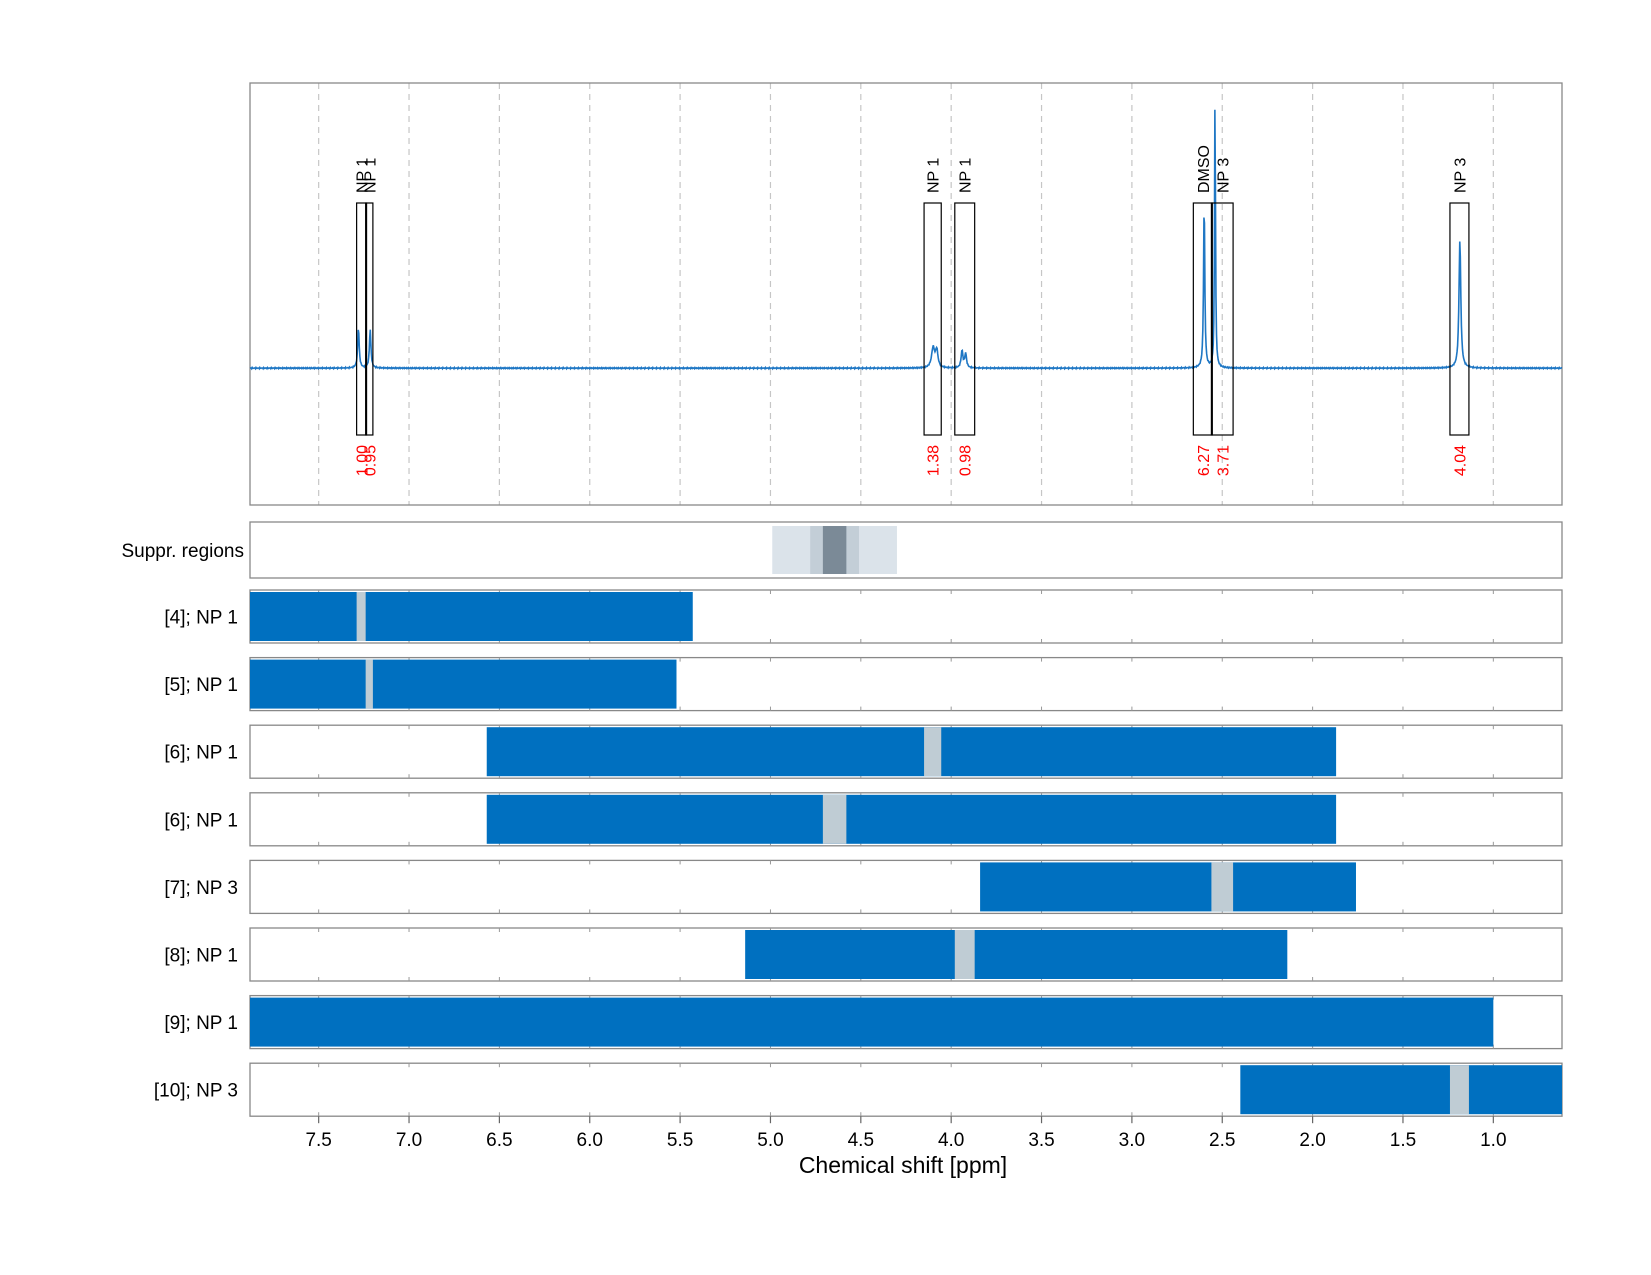 The image size is (1651, 1275). I want to click on suppression-panel: Suppr. regions, so click(842, 550).